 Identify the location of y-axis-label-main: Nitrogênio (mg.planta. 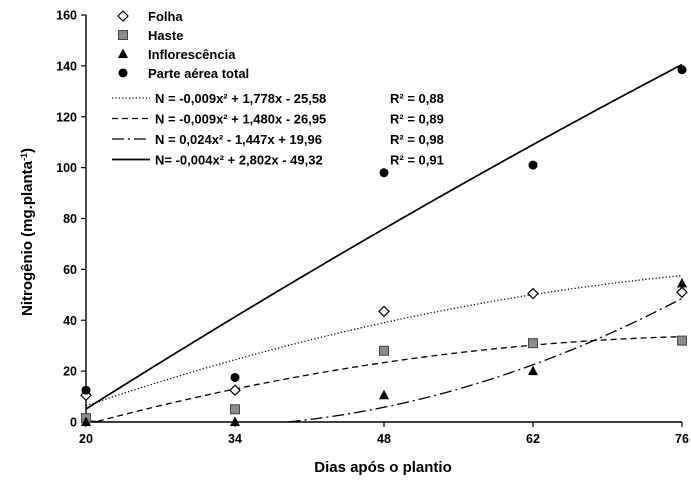
(27, 238).